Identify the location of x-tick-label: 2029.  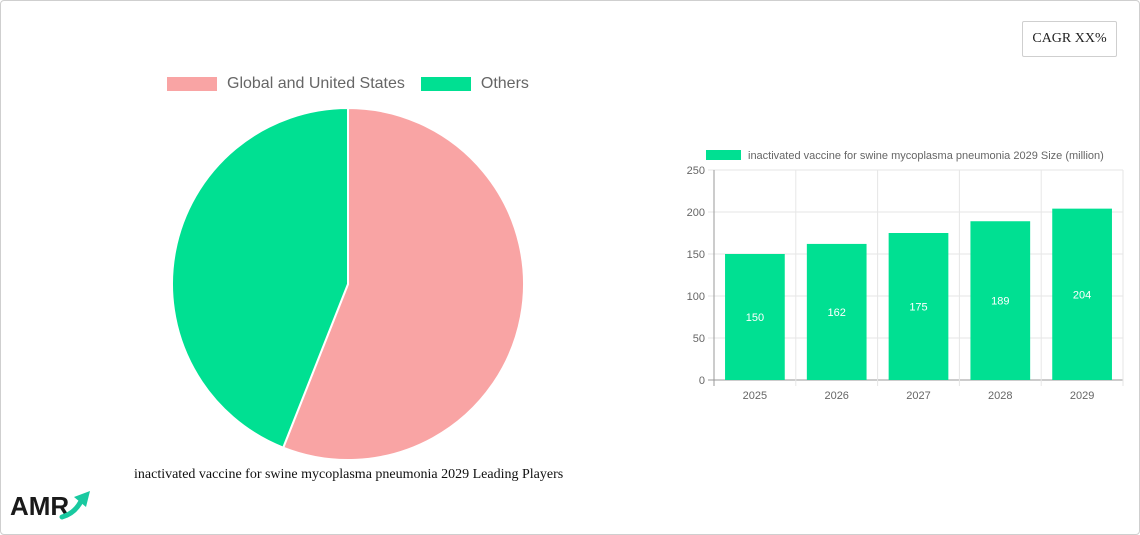
(1082, 396).